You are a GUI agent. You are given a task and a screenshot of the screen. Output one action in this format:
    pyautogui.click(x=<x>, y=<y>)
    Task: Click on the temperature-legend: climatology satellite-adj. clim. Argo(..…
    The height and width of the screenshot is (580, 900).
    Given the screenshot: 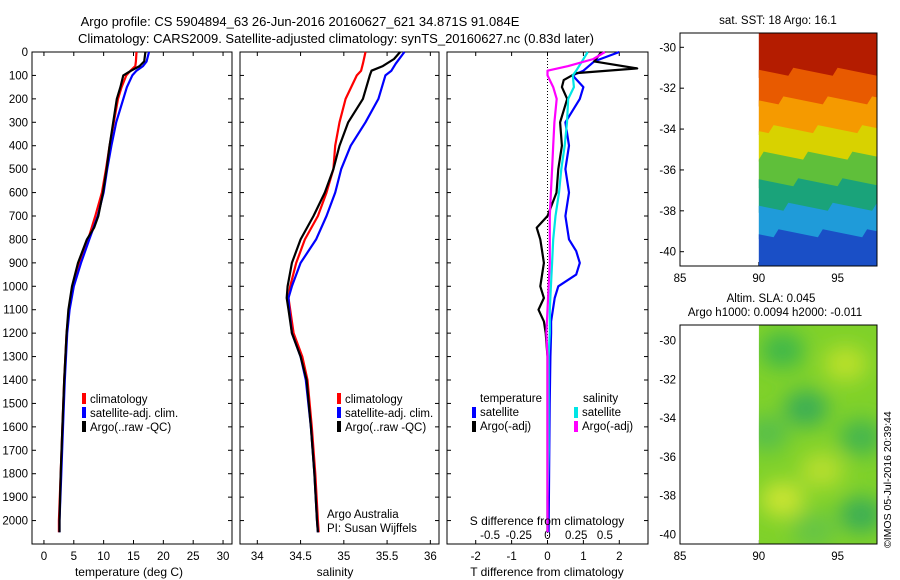 What is the action you would take?
    pyautogui.click(x=130, y=413)
    